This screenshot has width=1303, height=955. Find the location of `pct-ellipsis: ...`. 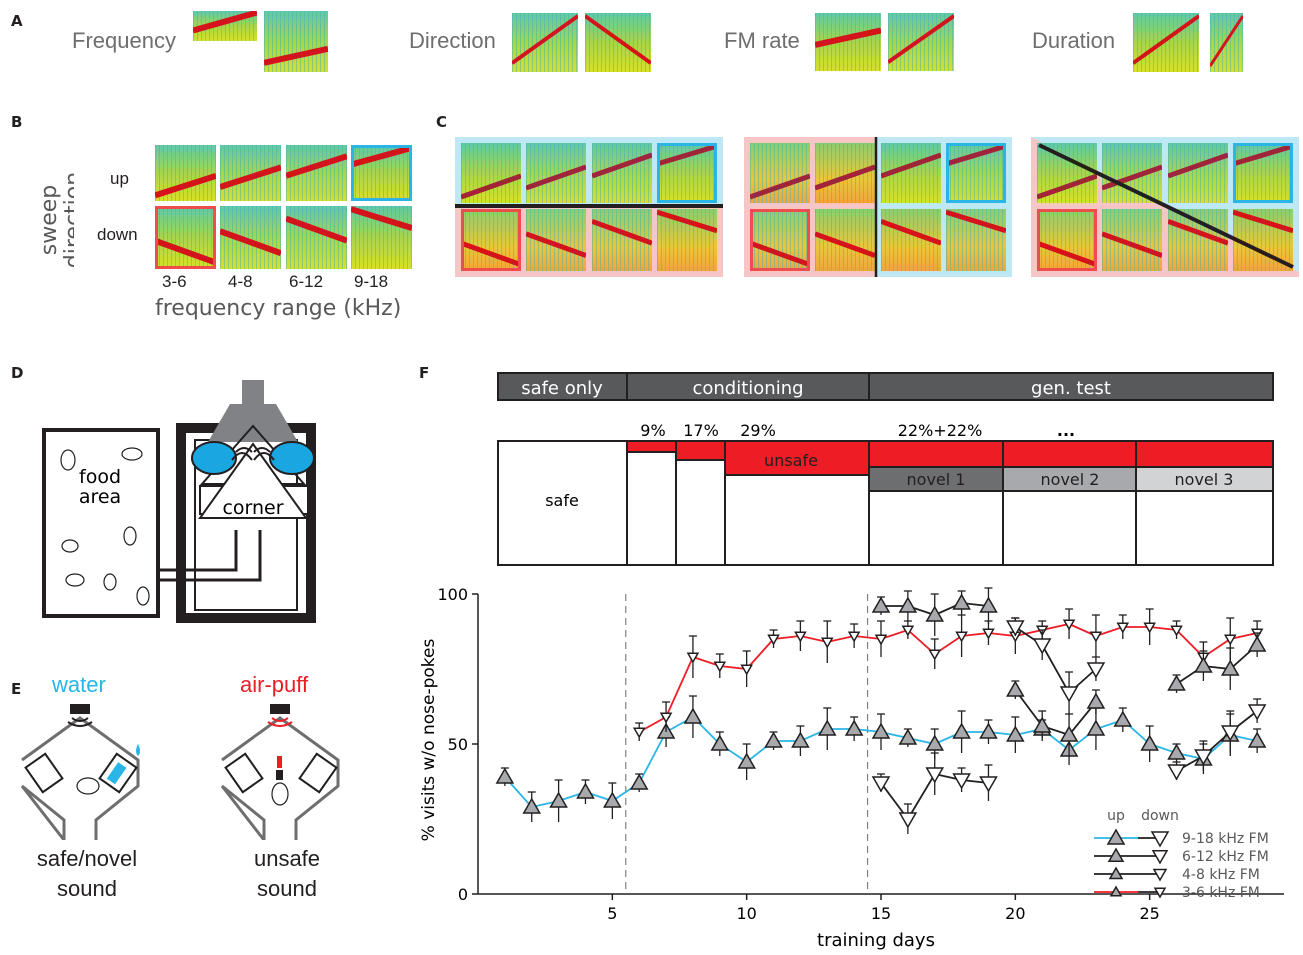

pct-ellipsis: ... is located at coordinates (1066, 430).